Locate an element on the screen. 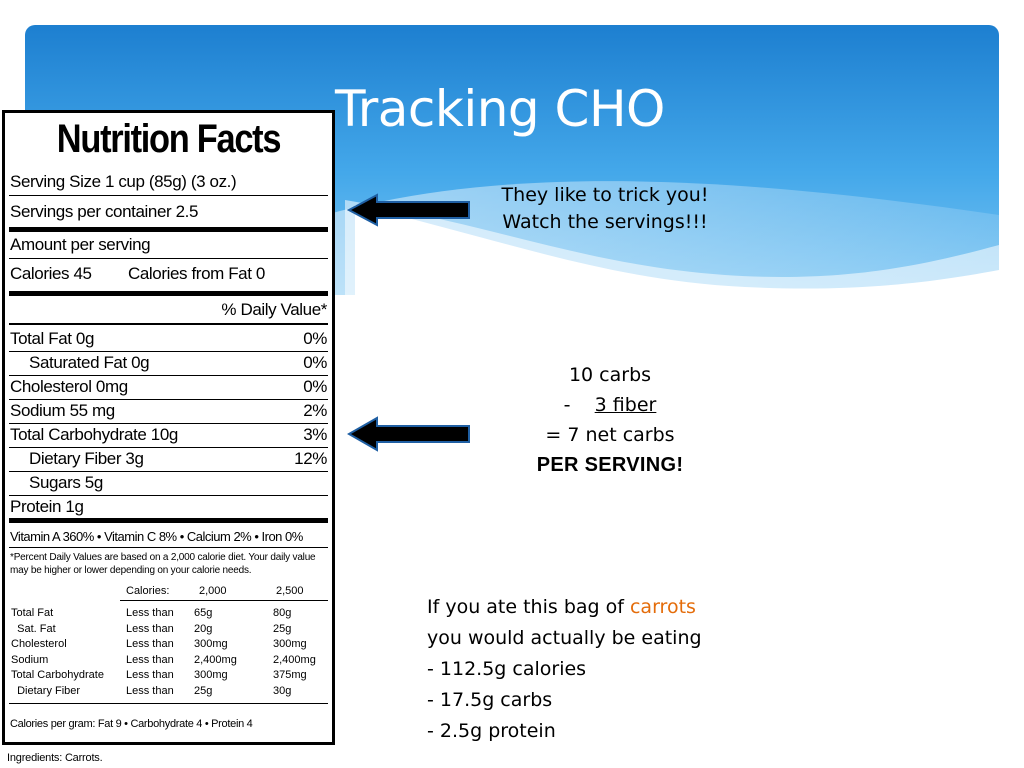  nutrient-name: Dietary Fiber 3g is located at coordinates (86, 458).